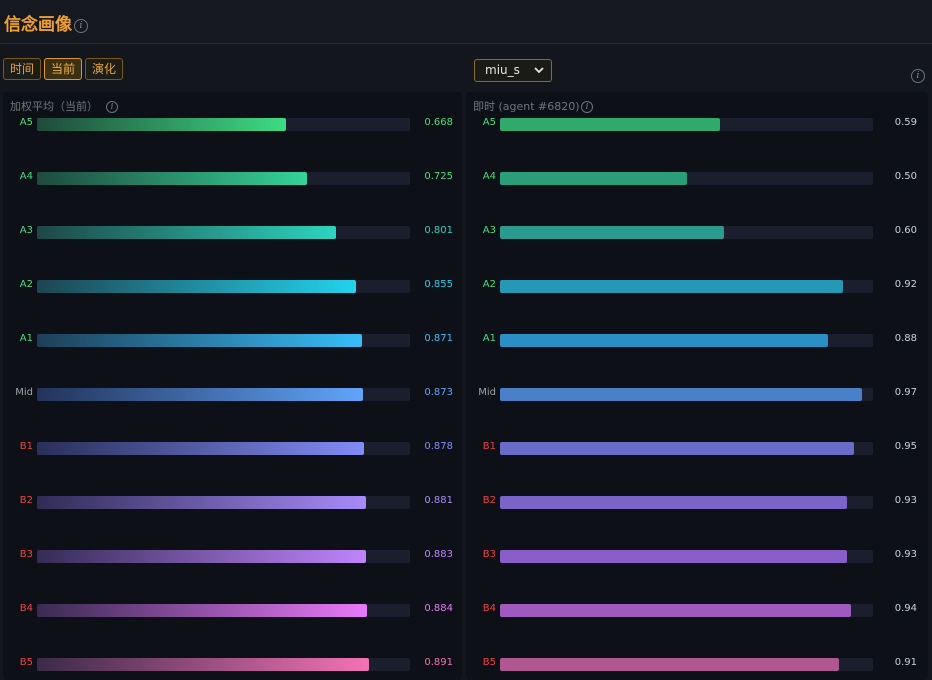  Describe the element at coordinates (466, 22) in the screenshot. I see `page-header: 信念画像 i` at that location.